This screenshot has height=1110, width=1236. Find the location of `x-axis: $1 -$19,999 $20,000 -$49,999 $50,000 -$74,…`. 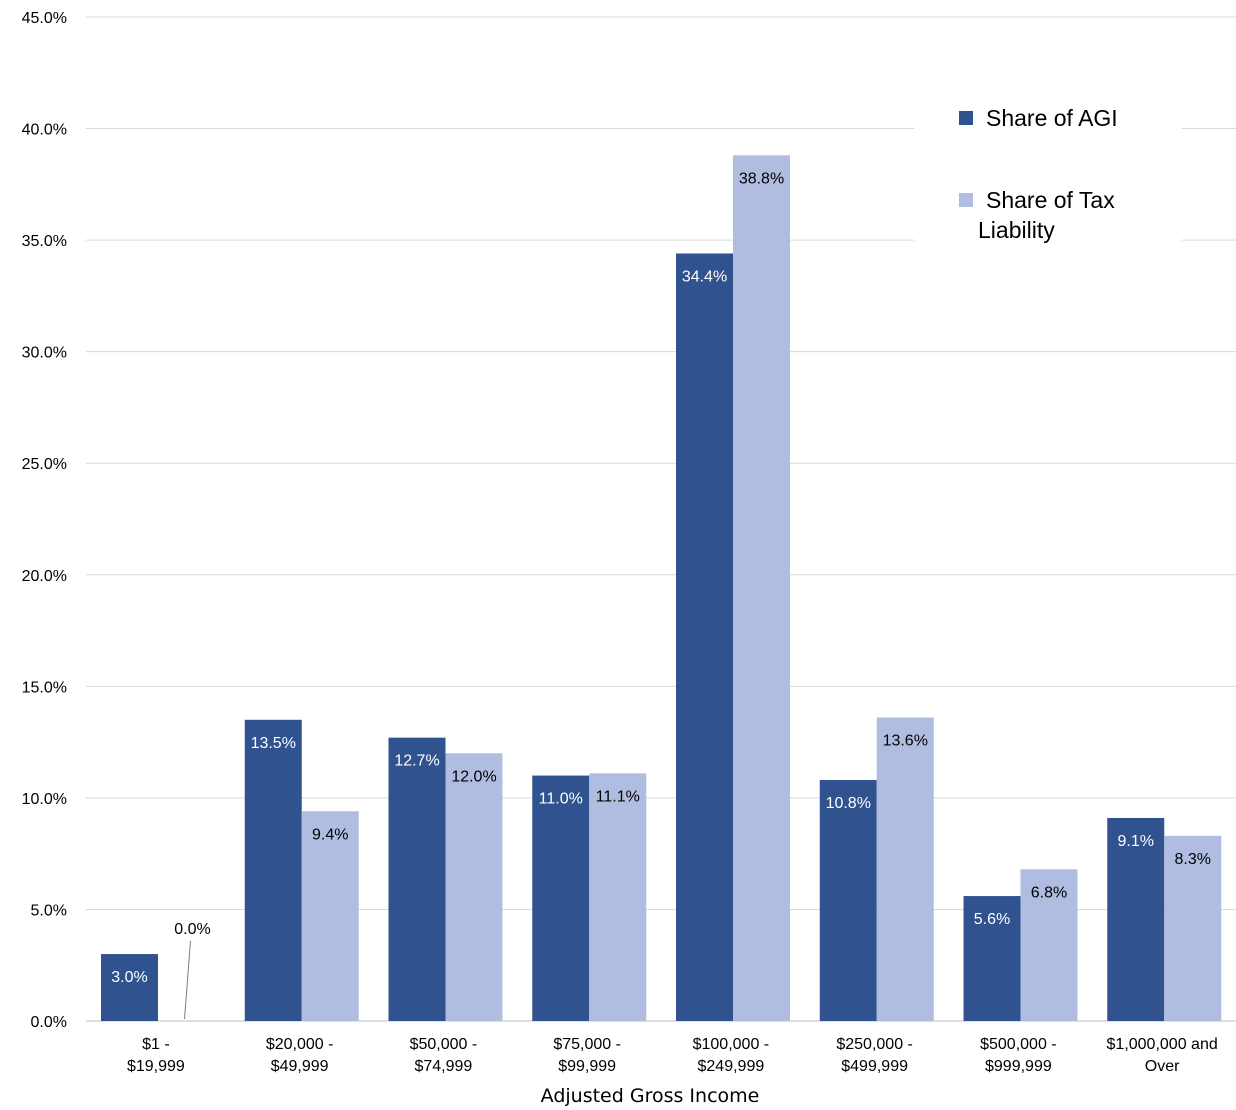

x-axis: $1 -$19,999 $20,000 -$49,999 $50,000 -$74,… is located at coordinates (672, 1055).